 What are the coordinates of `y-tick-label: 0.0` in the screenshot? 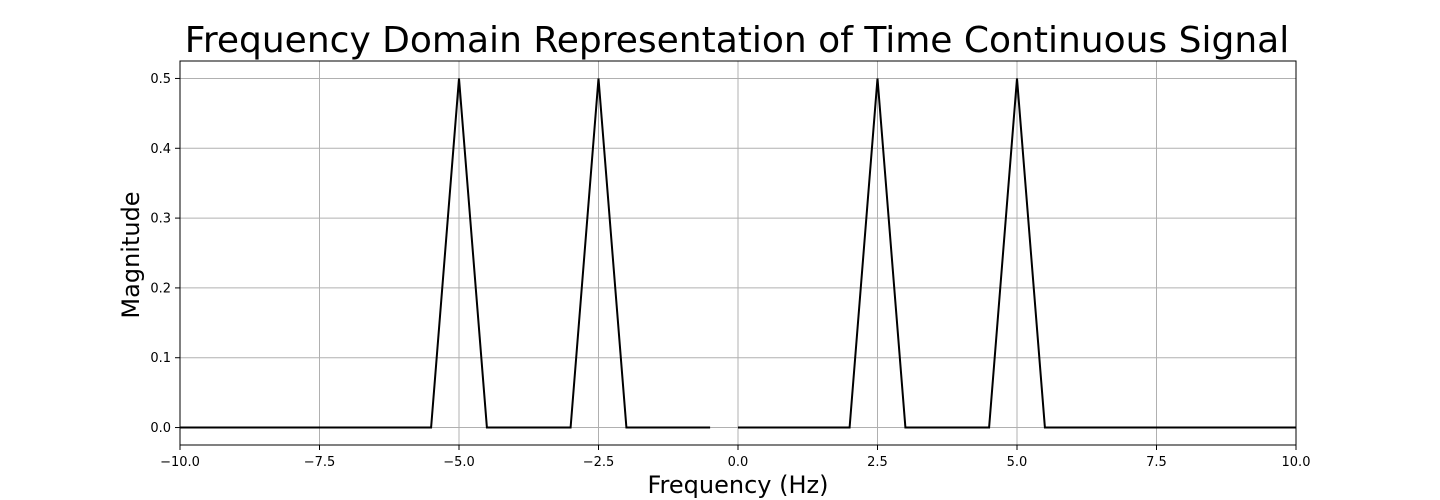 It's located at (160, 428).